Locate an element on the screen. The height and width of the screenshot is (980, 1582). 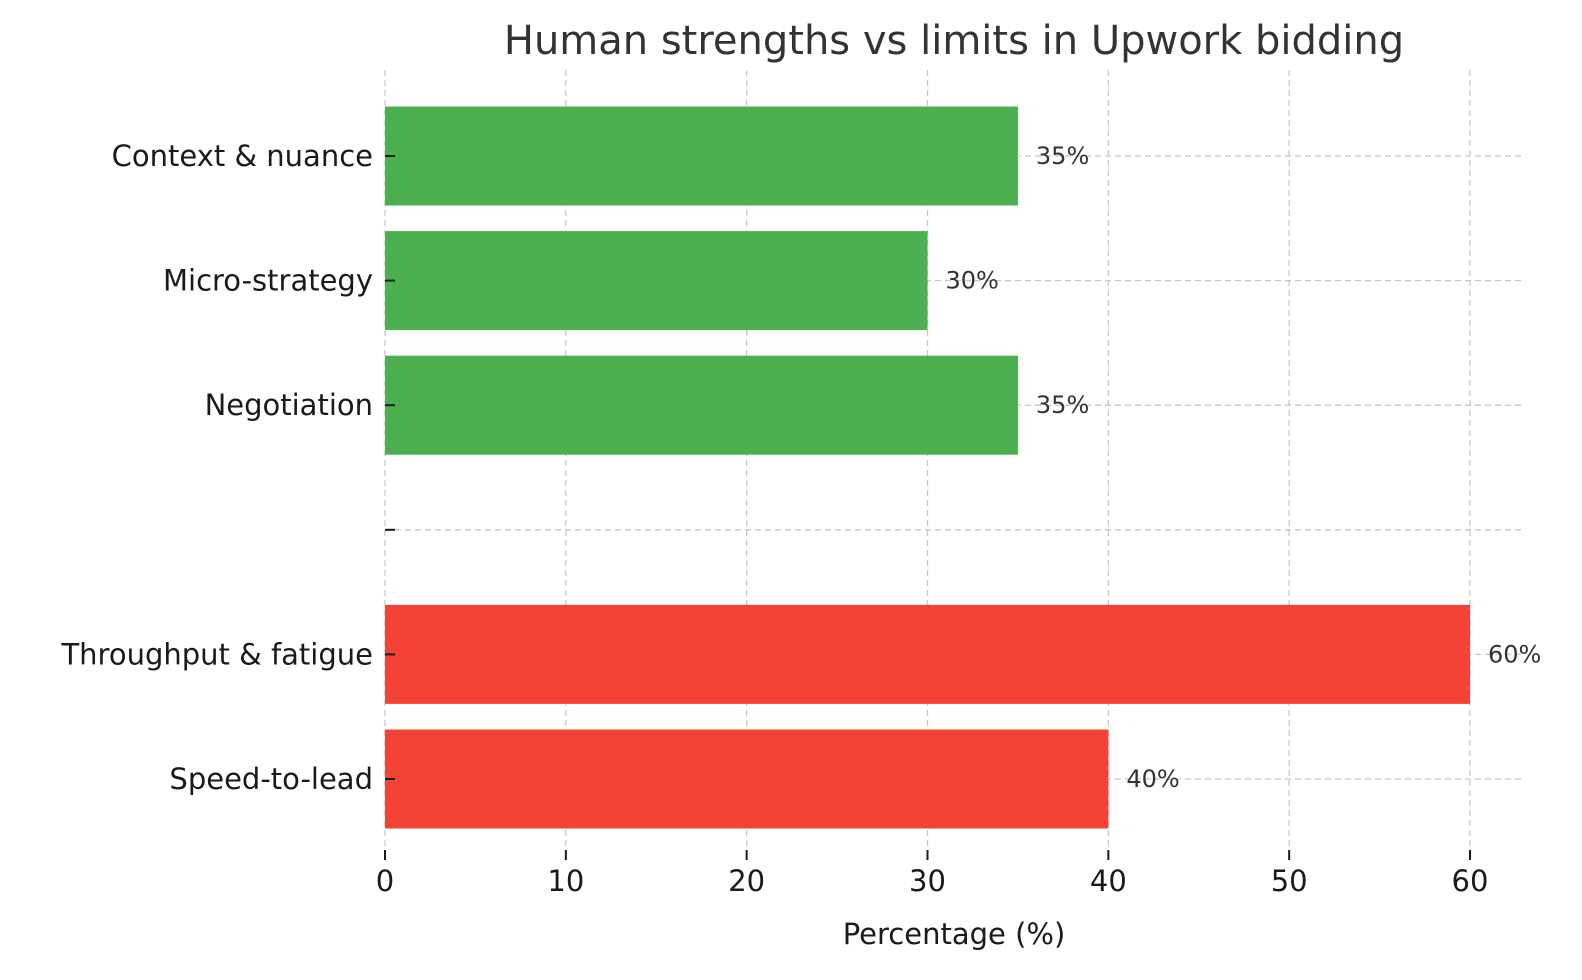
y-tick-label: Speed-to-lead is located at coordinates (271, 779).